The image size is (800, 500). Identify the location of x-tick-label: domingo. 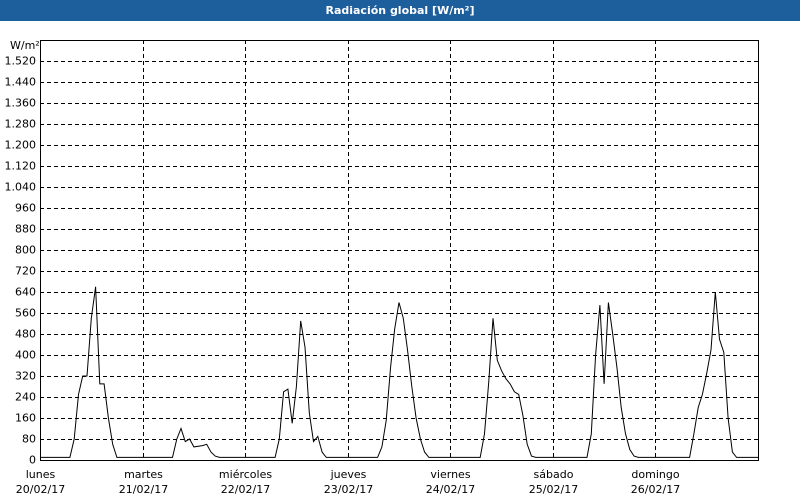
(655, 474).